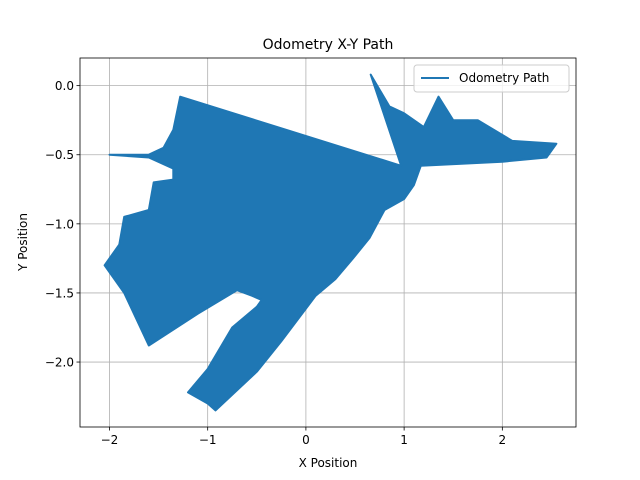 The image size is (640, 480). I want to click on y-tick-label: −1.5, so click(59, 293).